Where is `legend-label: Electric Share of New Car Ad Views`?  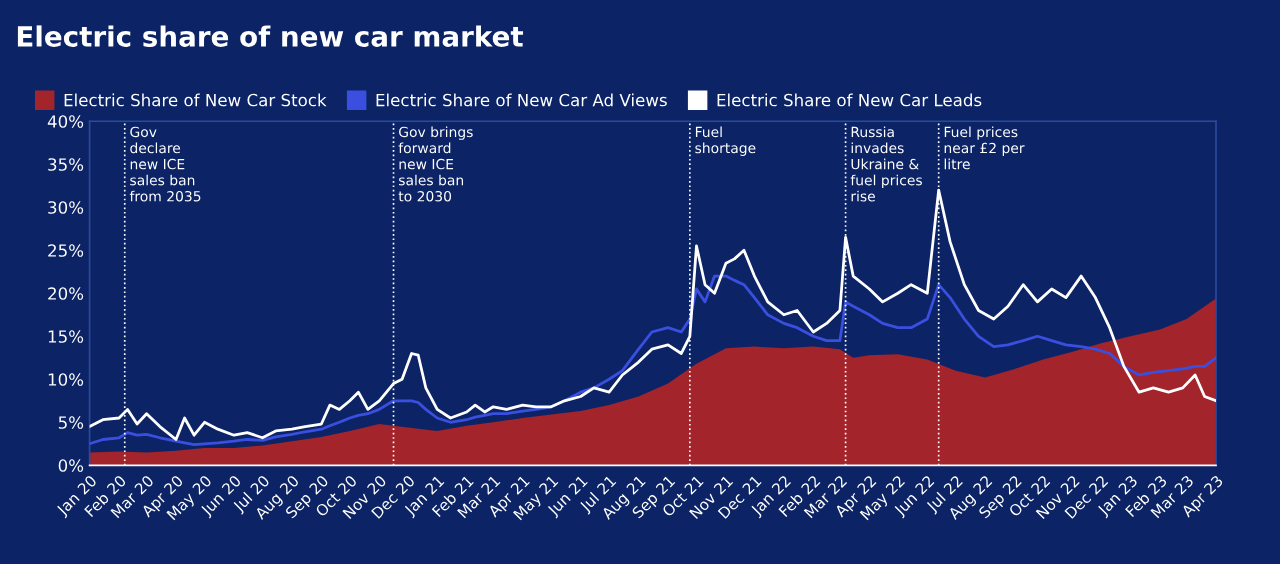
legend-label: Electric Share of New Car Ad Views is located at coordinates (521, 100).